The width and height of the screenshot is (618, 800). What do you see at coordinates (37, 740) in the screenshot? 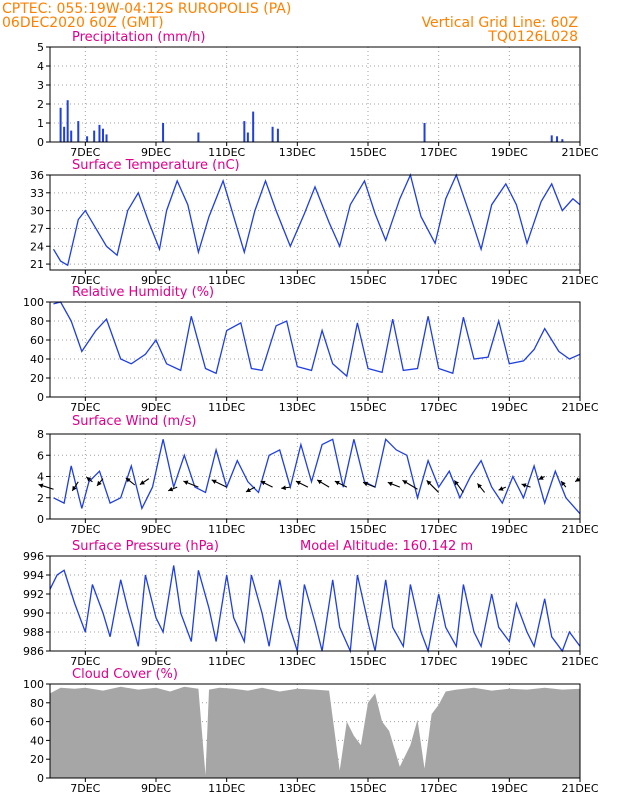
I see `y-tick-label: 40` at bounding box center [37, 740].